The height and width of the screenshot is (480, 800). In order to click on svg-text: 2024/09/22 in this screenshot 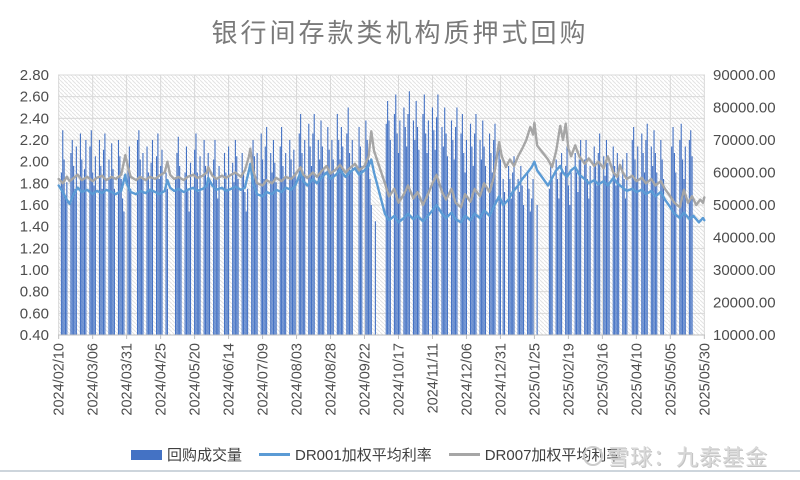, I will do `click(366, 379)`.